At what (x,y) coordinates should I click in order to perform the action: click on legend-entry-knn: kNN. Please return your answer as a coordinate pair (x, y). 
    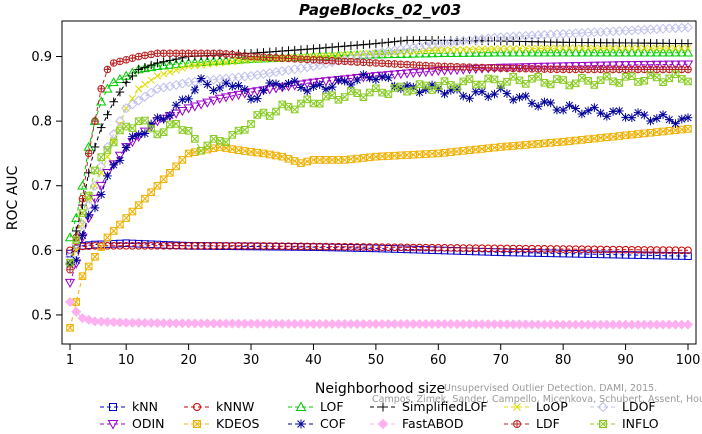
    Looking at the image, I should click on (129, 406).